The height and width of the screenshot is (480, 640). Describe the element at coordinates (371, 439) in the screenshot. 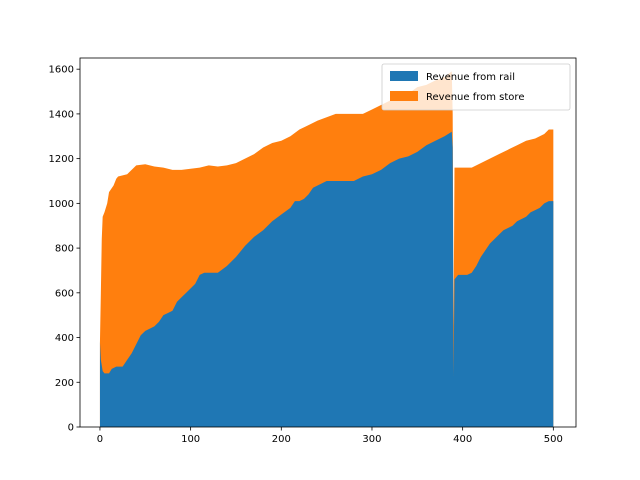

I see `x-tick-label: 300` at that location.